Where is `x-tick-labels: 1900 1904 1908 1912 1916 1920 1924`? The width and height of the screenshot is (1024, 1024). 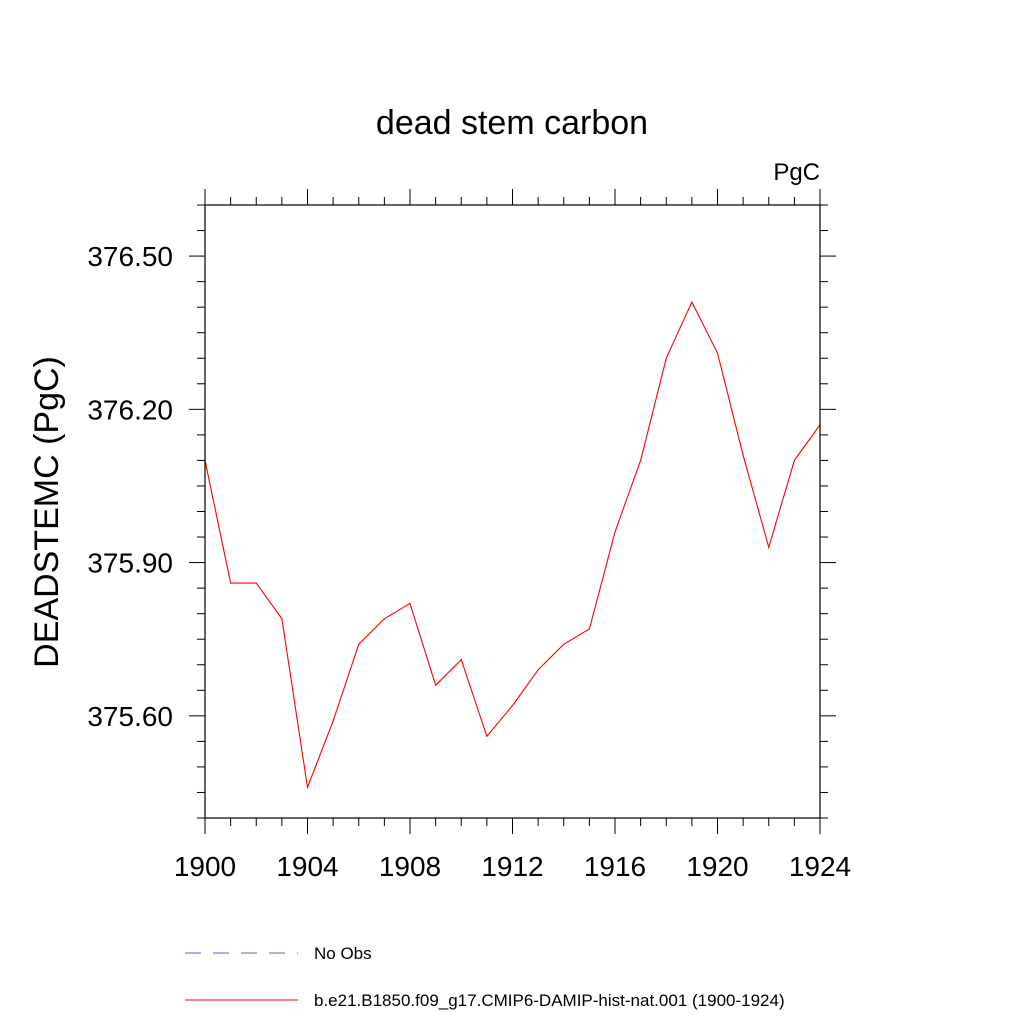
x-tick-labels: 1900 1904 1908 1912 1916 1920 1924 is located at coordinates (512, 866).